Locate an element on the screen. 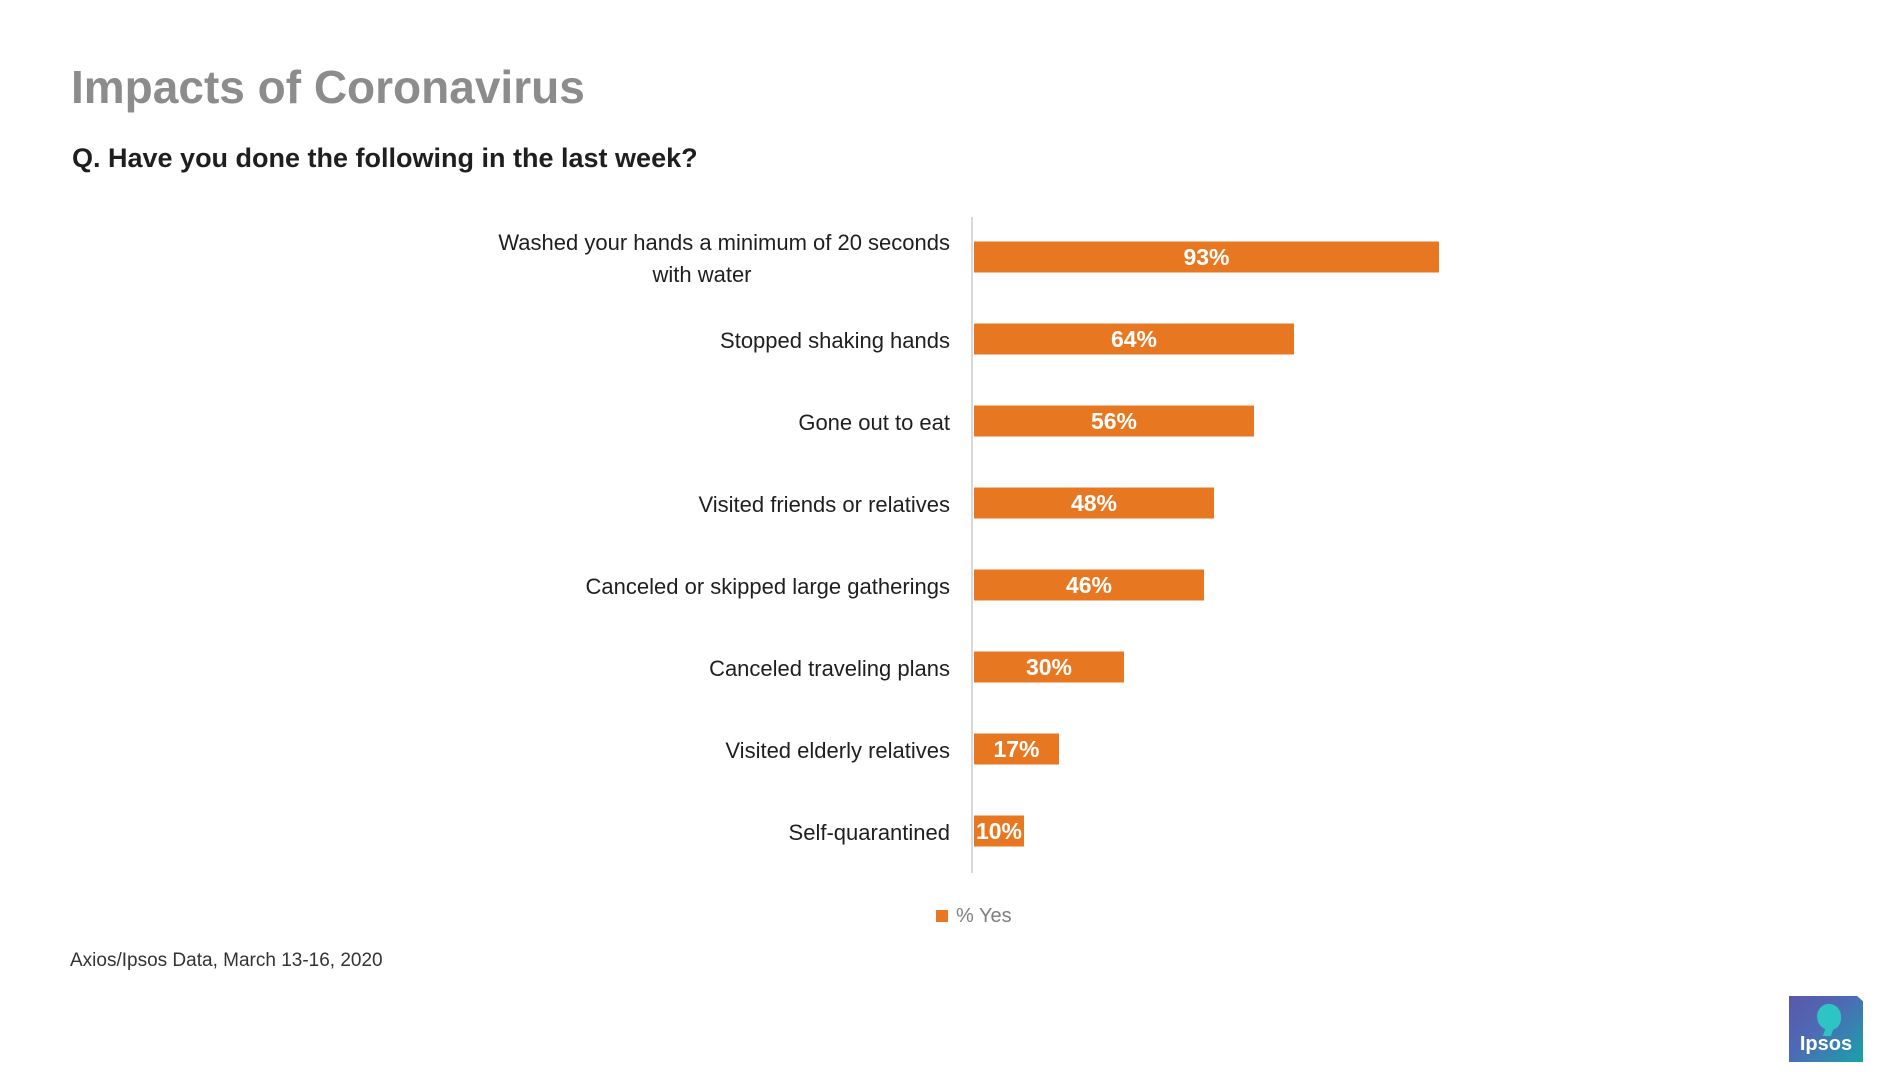 Image resolution: width=1885 pixels, height=1072 pixels. category-label: Gone out to eat is located at coordinates (874, 422).